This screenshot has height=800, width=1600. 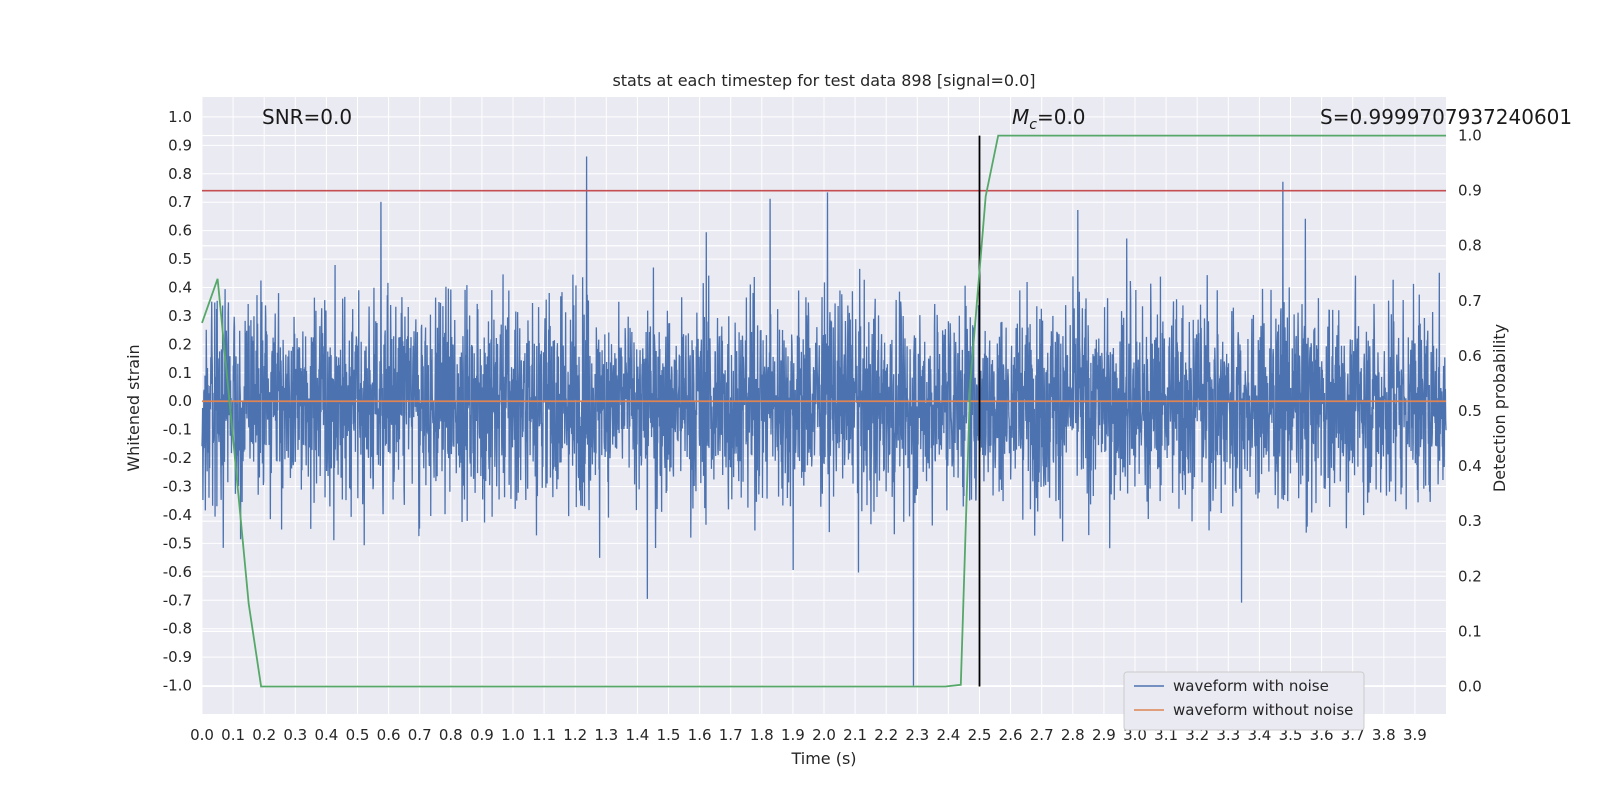 I want to click on y-axis-right-ticks: 1.0 0.9 0.8 0.7 0.6 0.5 0.4 0.3 0.2 0.1 0.0, so click(x=1470, y=411).